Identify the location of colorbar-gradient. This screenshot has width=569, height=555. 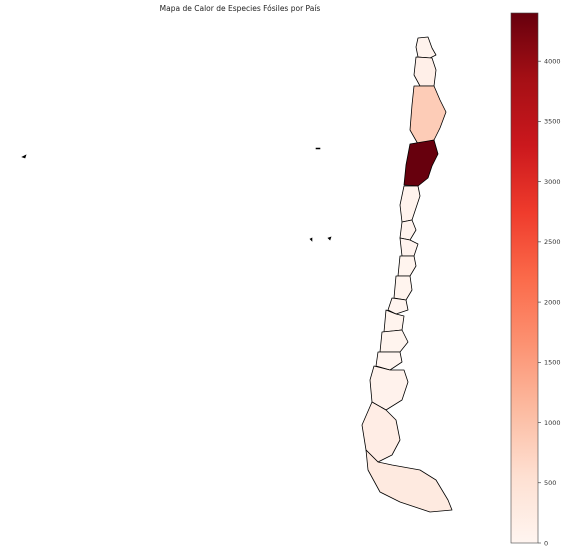
(524, 278).